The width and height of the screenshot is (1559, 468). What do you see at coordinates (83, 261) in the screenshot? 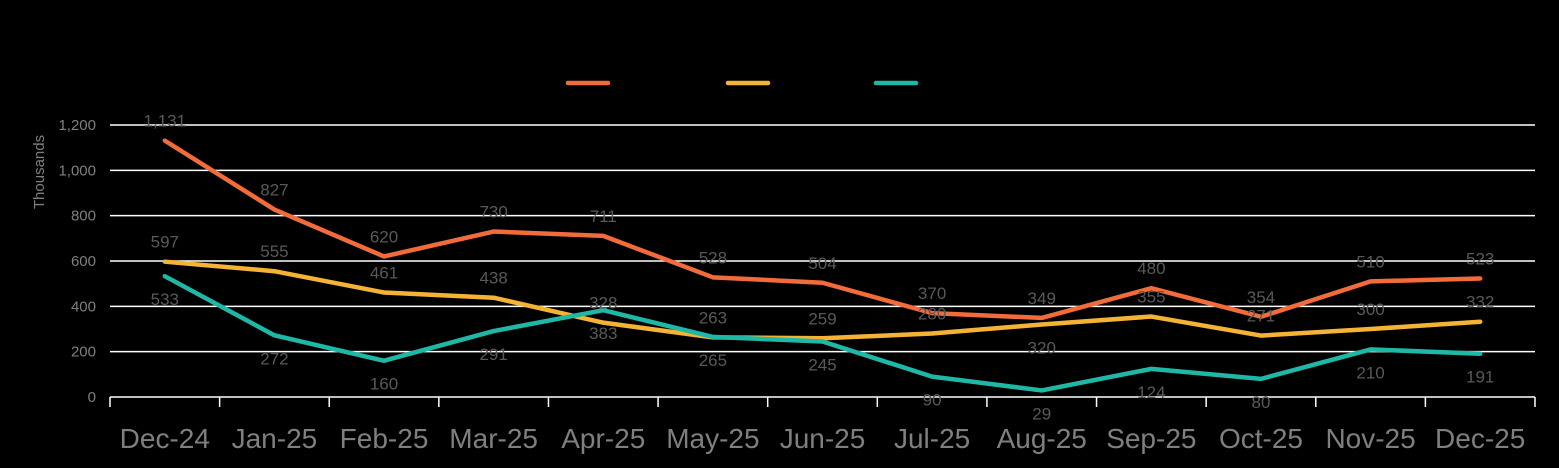
I see `y-tick-label: 600` at bounding box center [83, 261].